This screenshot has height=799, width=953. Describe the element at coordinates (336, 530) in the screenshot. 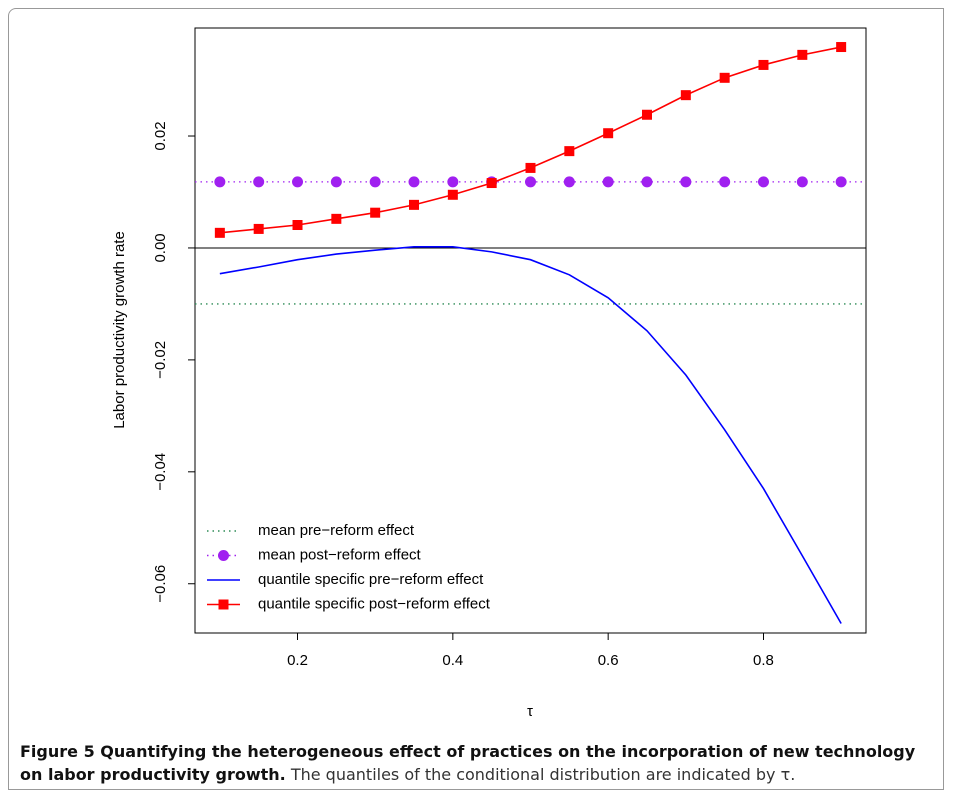

I see `legend-label: mean pre−reform effect` at that location.